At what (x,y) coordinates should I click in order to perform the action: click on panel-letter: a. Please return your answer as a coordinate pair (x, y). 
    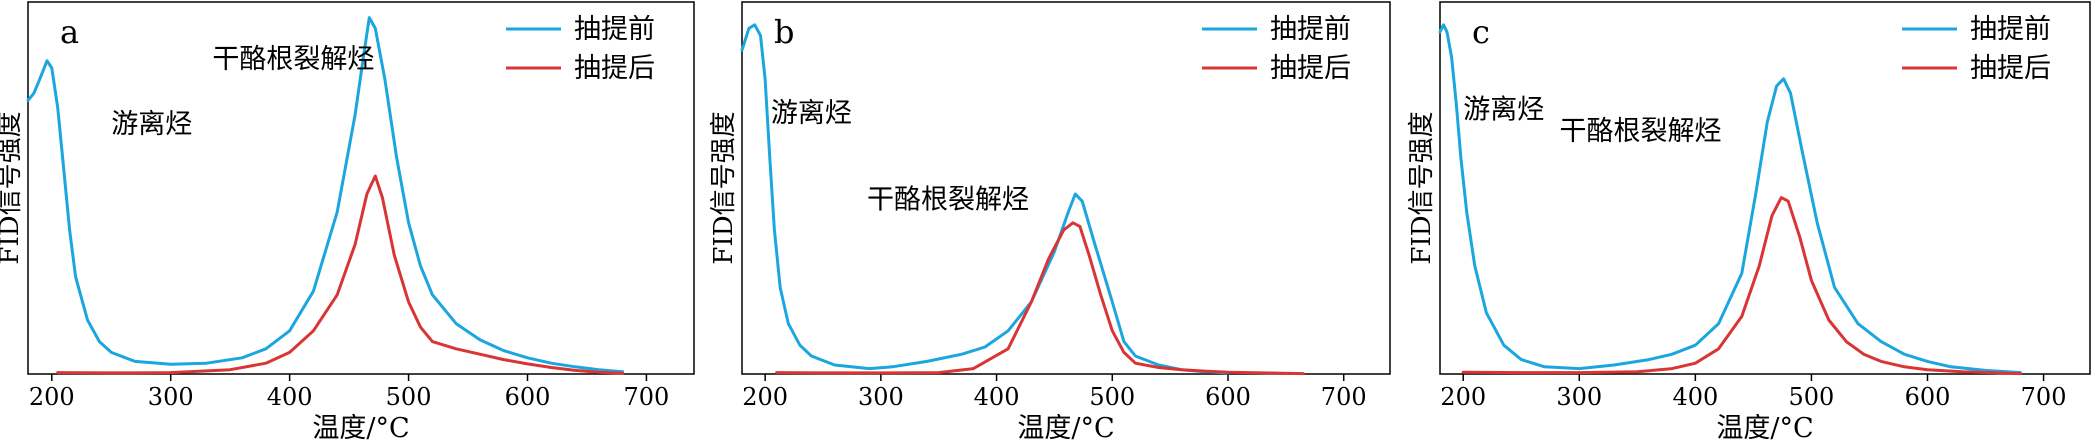
    Looking at the image, I should click on (69, 32).